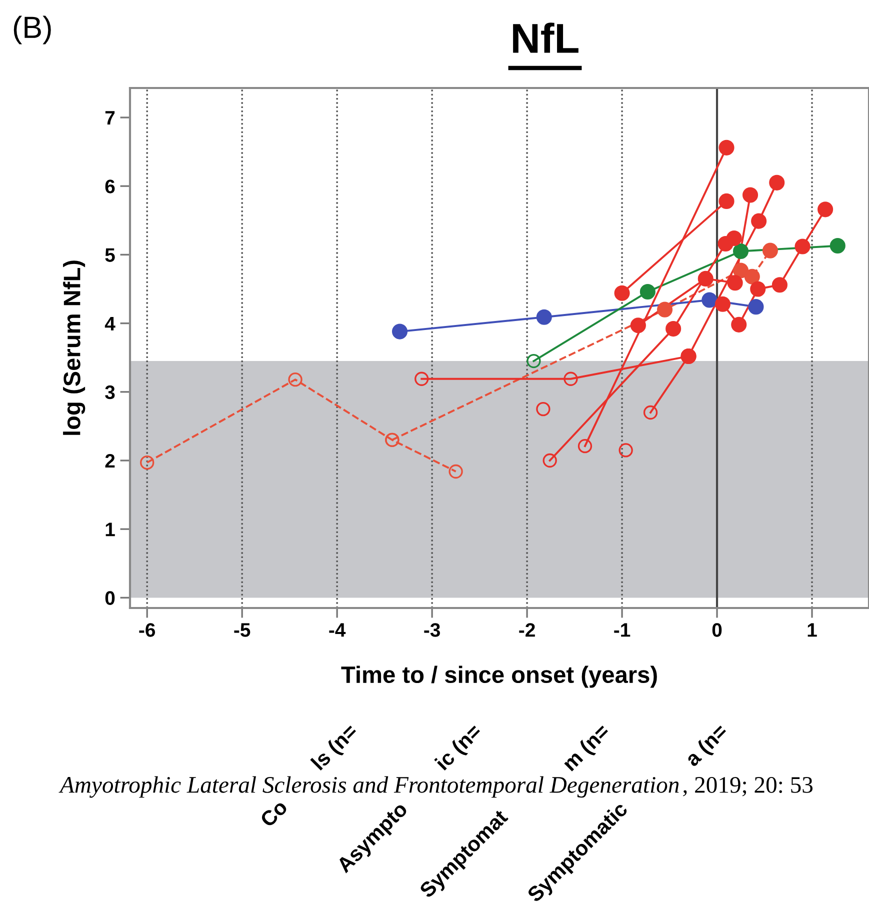  What do you see at coordinates (273, 813) in the screenshot?
I see `text: Co` at bounding box center [273, 813].